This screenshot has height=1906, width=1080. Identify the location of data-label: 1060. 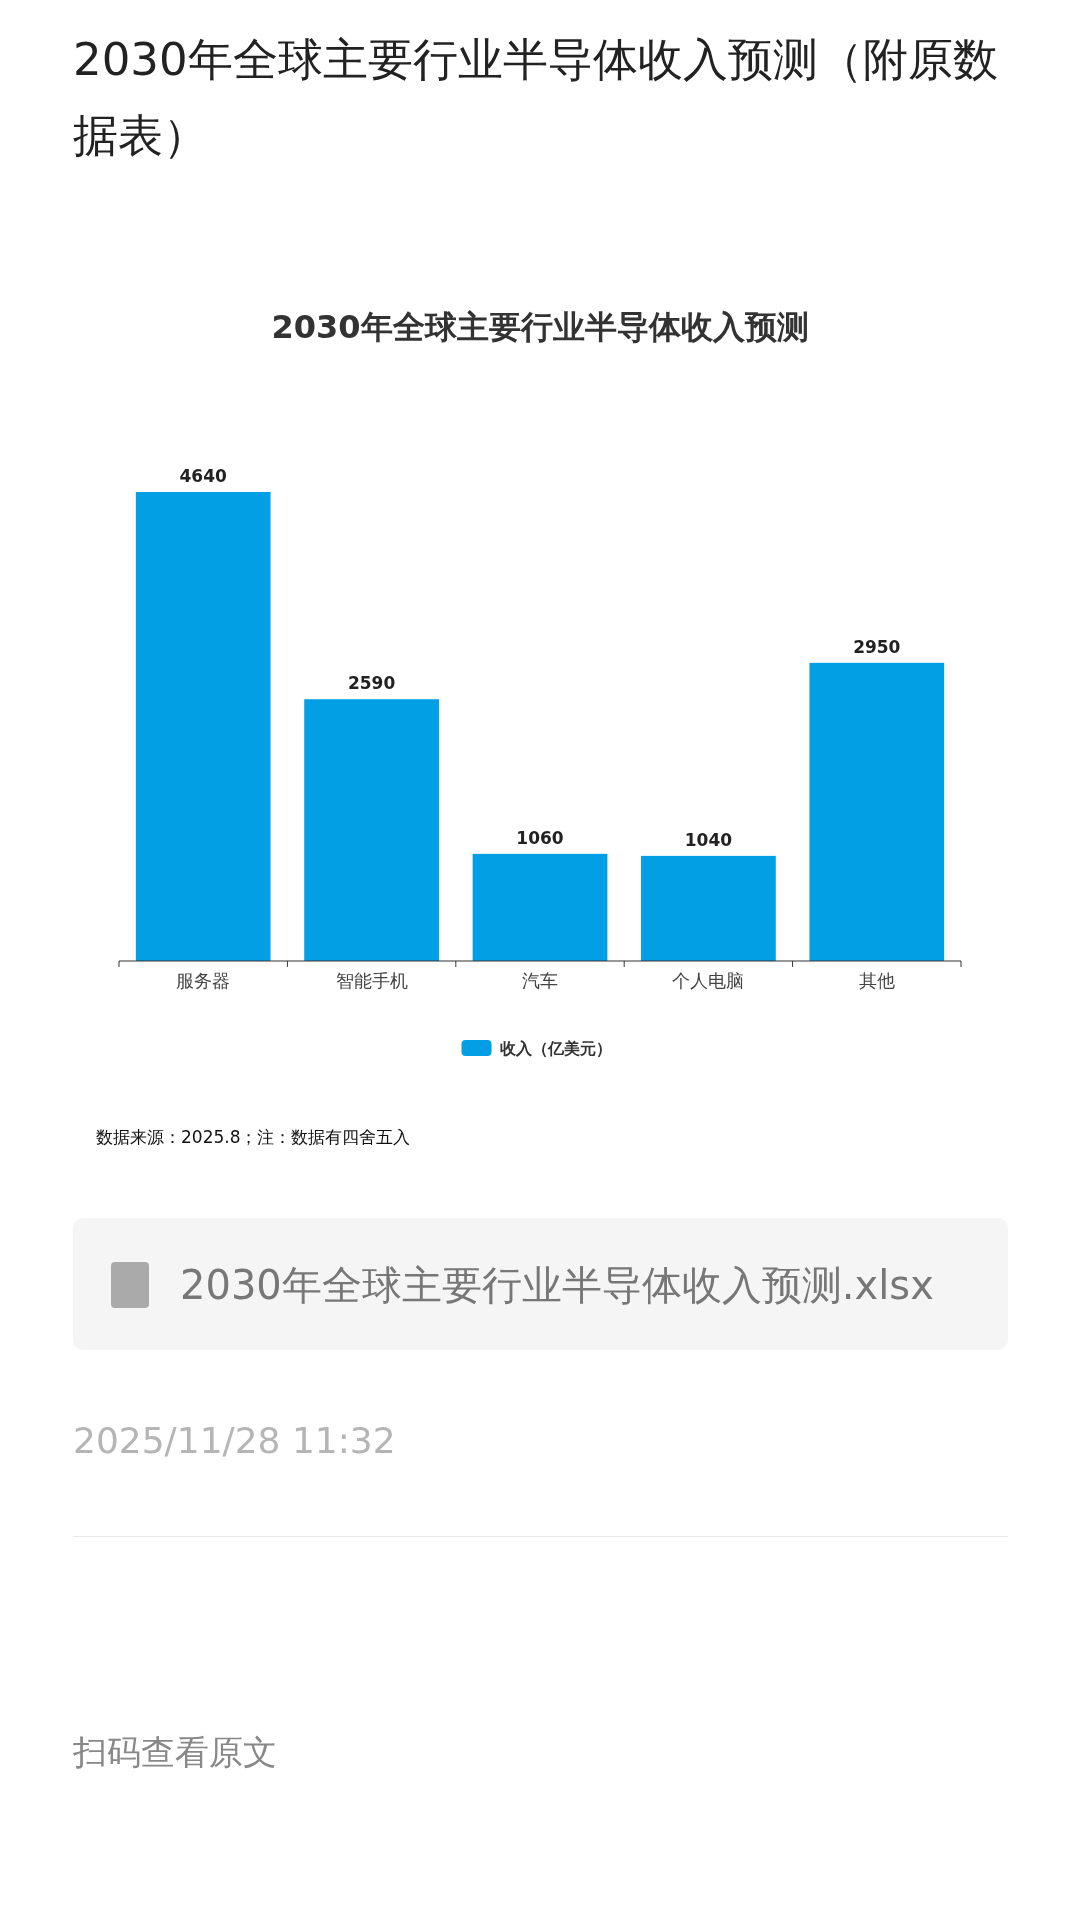
(540, 837).